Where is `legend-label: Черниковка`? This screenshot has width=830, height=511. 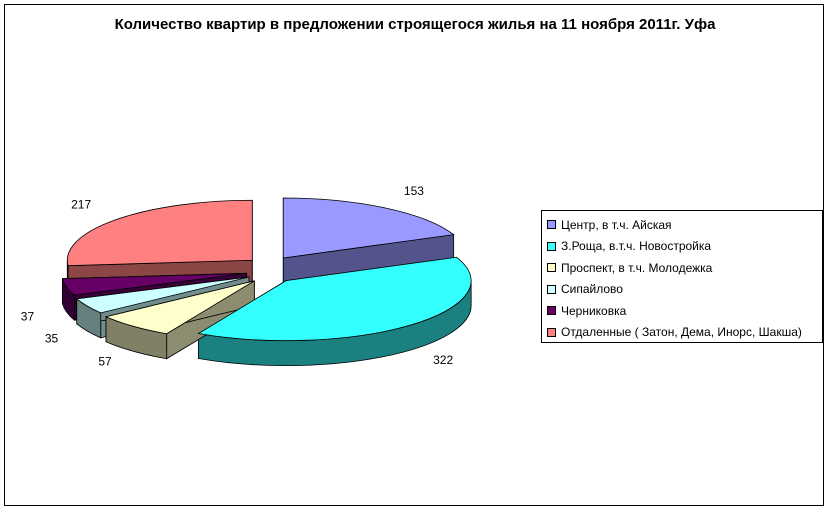 legend-label: Черниковка is located at coordinates (594, 310).